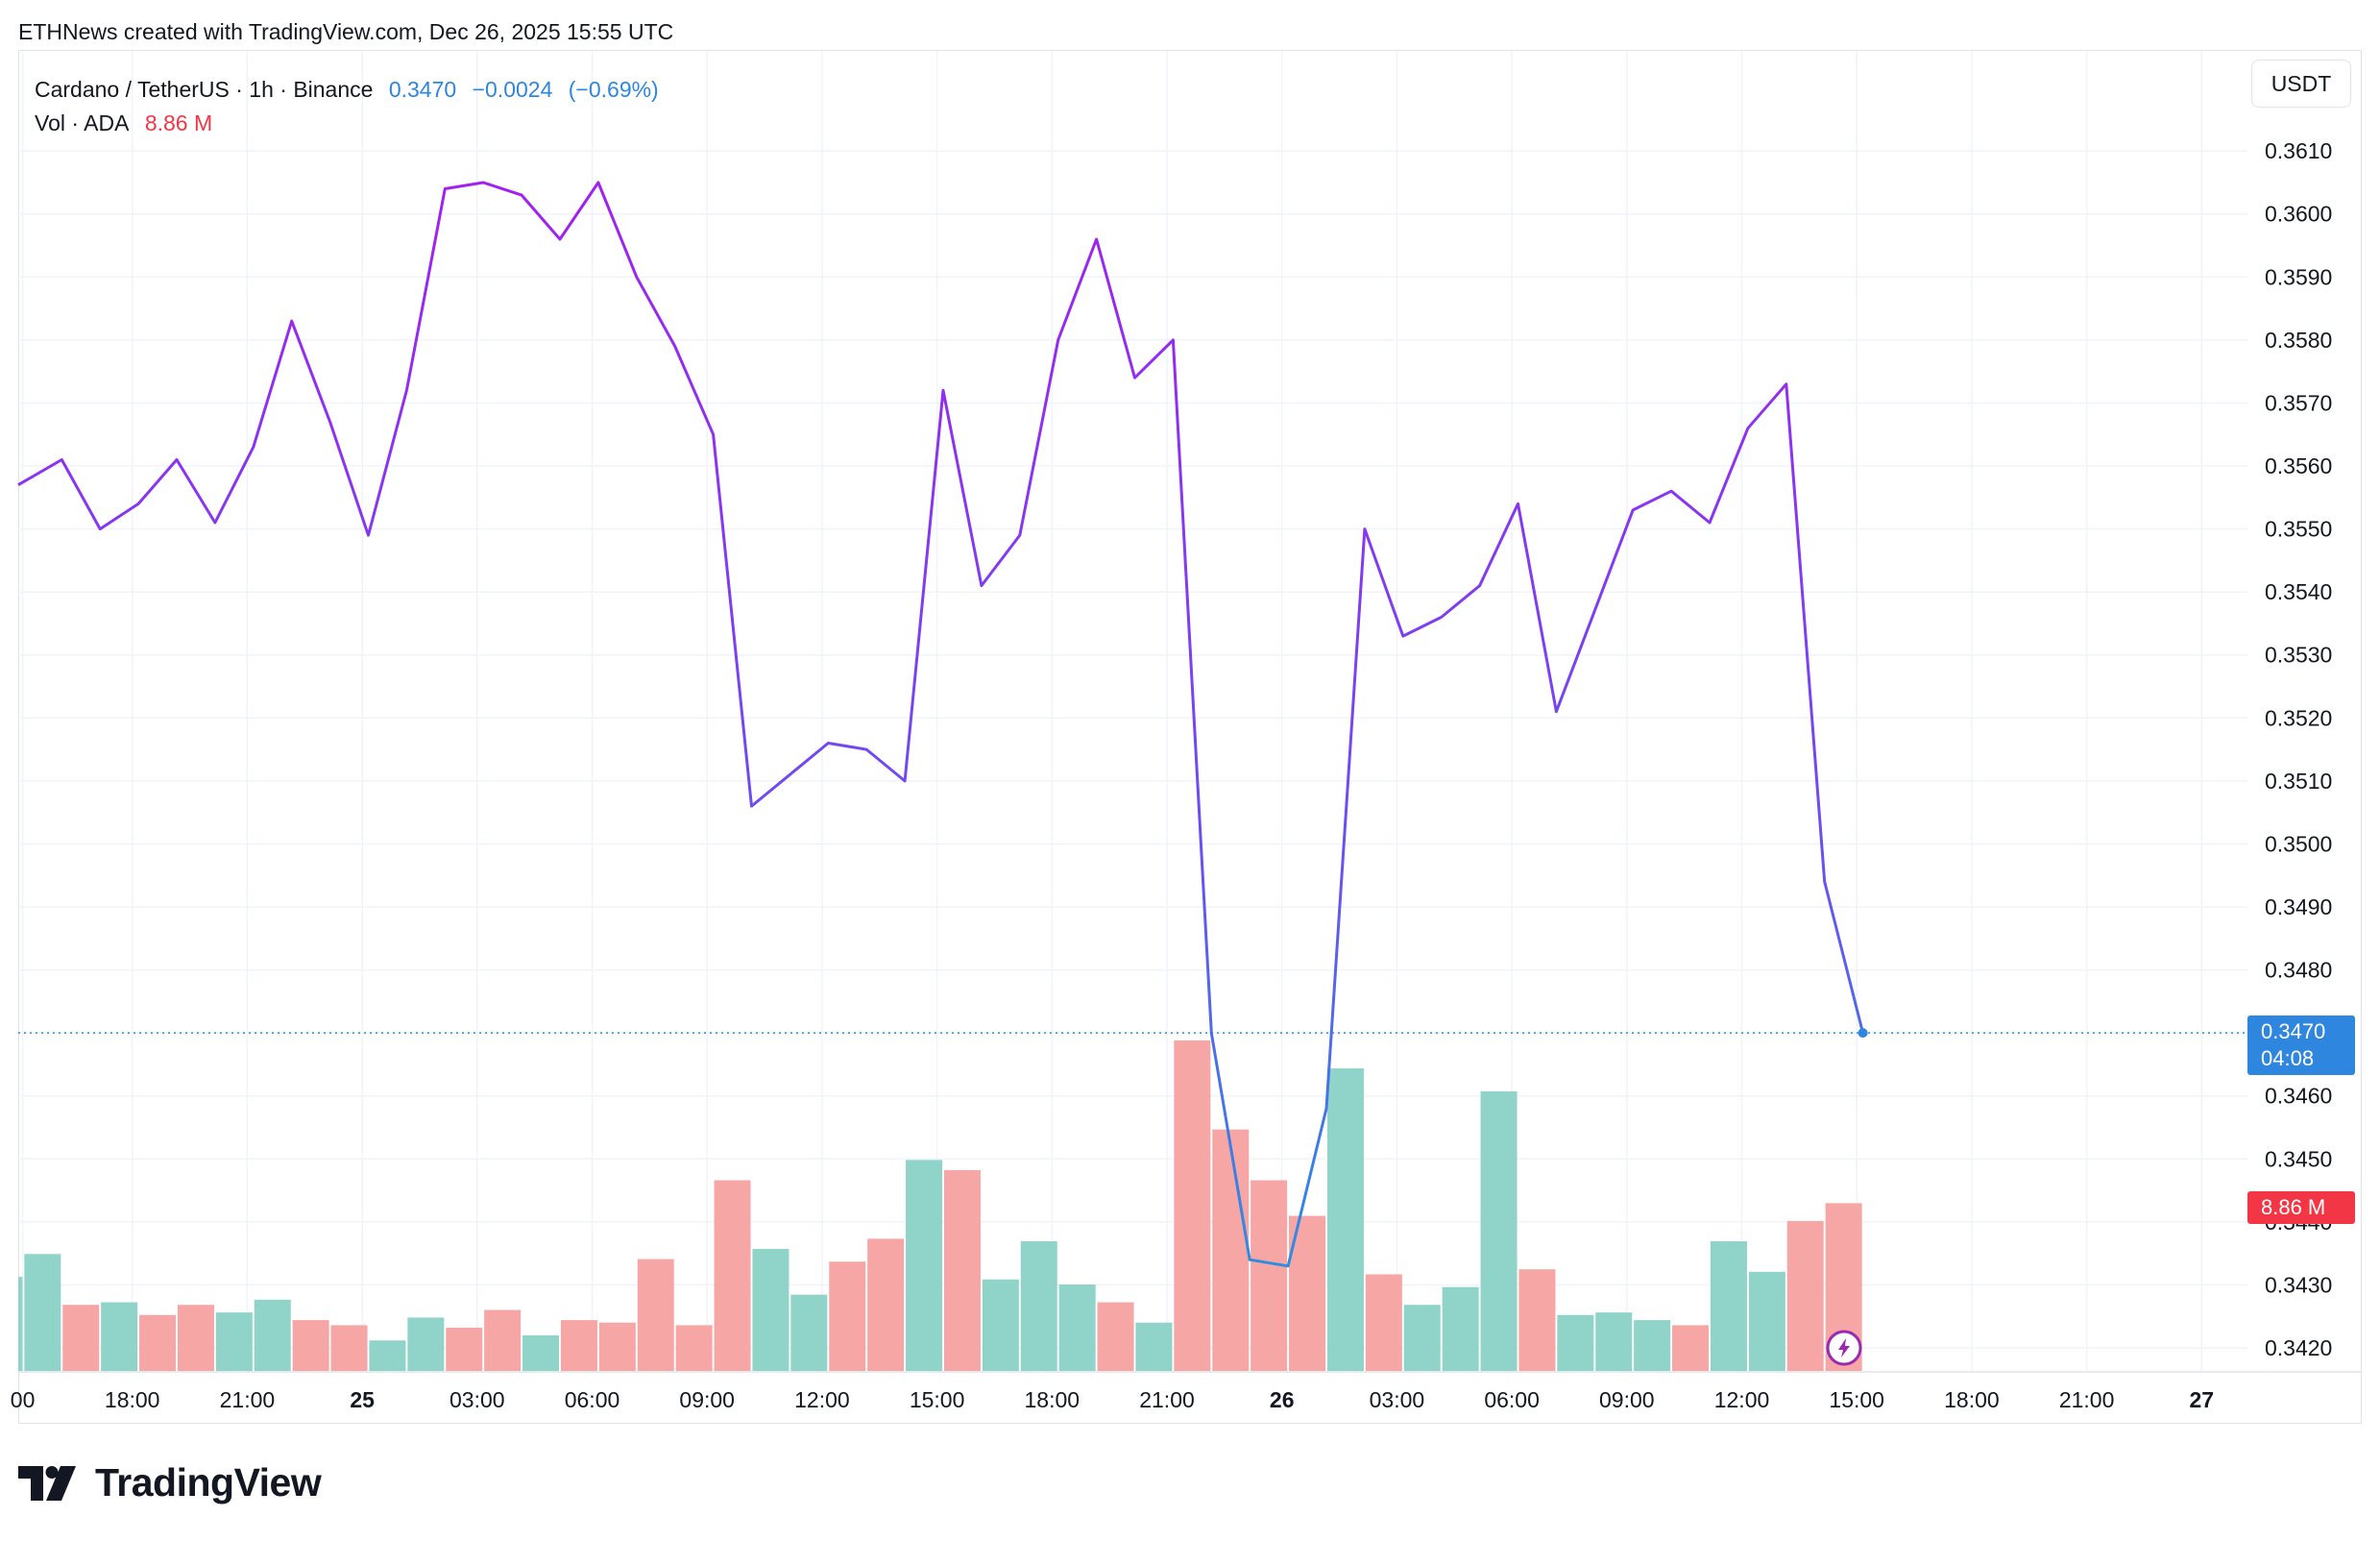  Describe the element at coordinates (423, 90) in the screenshot. I see `last-price-value: 0.3470` at that location.